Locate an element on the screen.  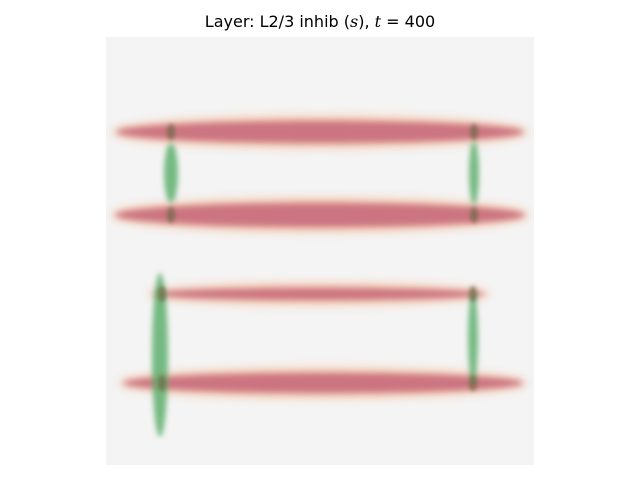
vertical-band-left-upper is located at coordinates (171, 173).